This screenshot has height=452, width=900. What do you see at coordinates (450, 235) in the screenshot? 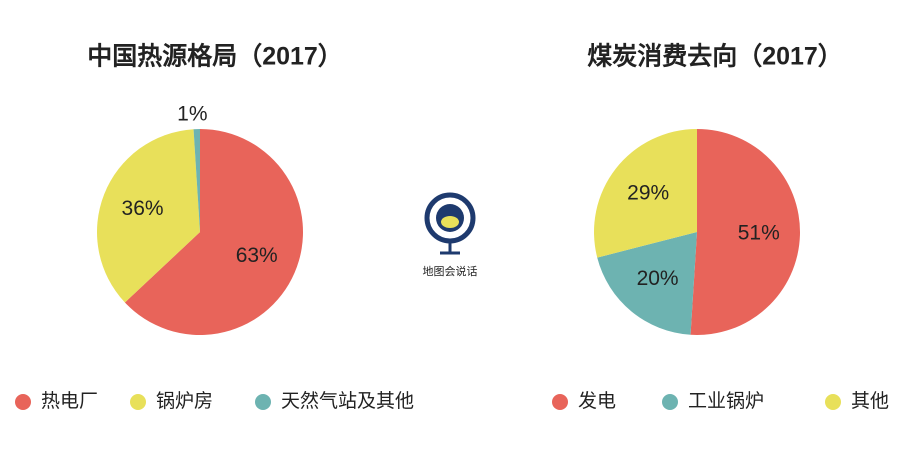
I see `logo: 地图会说话` at bounding box center [450, 235].